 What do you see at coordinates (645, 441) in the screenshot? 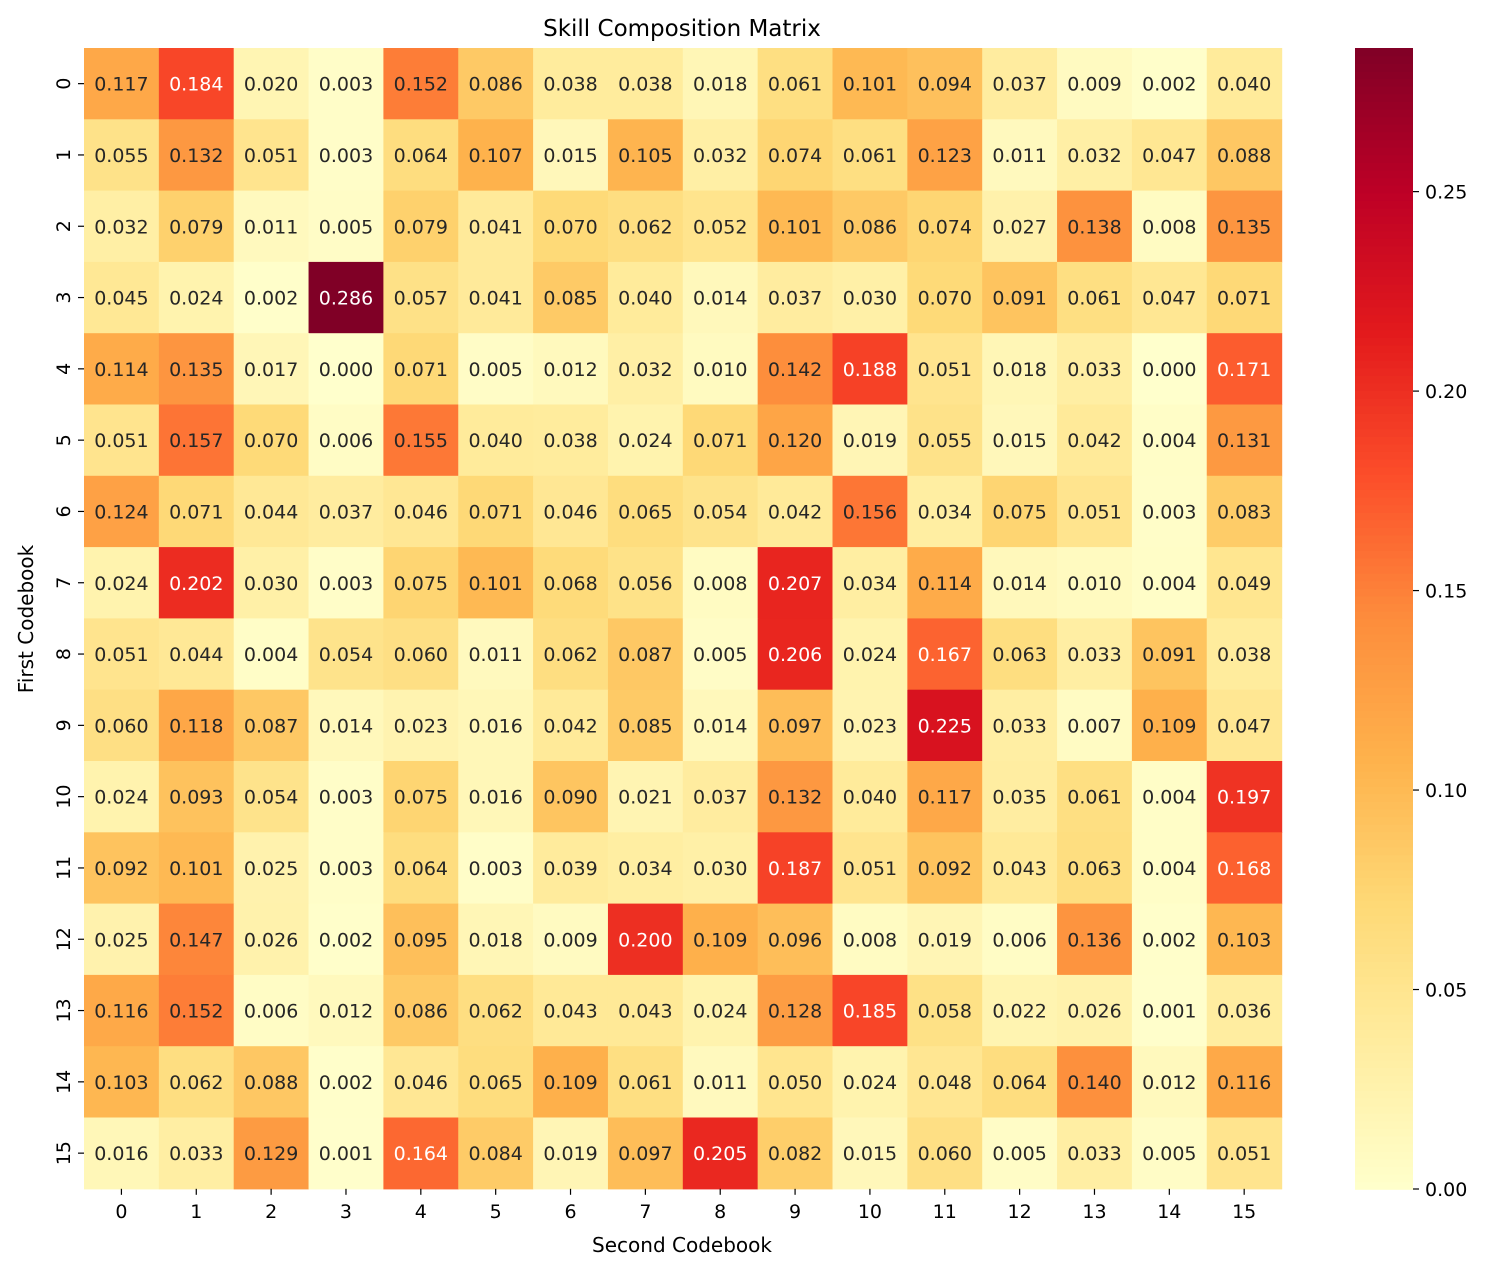
I see `cell-value-label: 0.024` at bounding box center [645, 441].